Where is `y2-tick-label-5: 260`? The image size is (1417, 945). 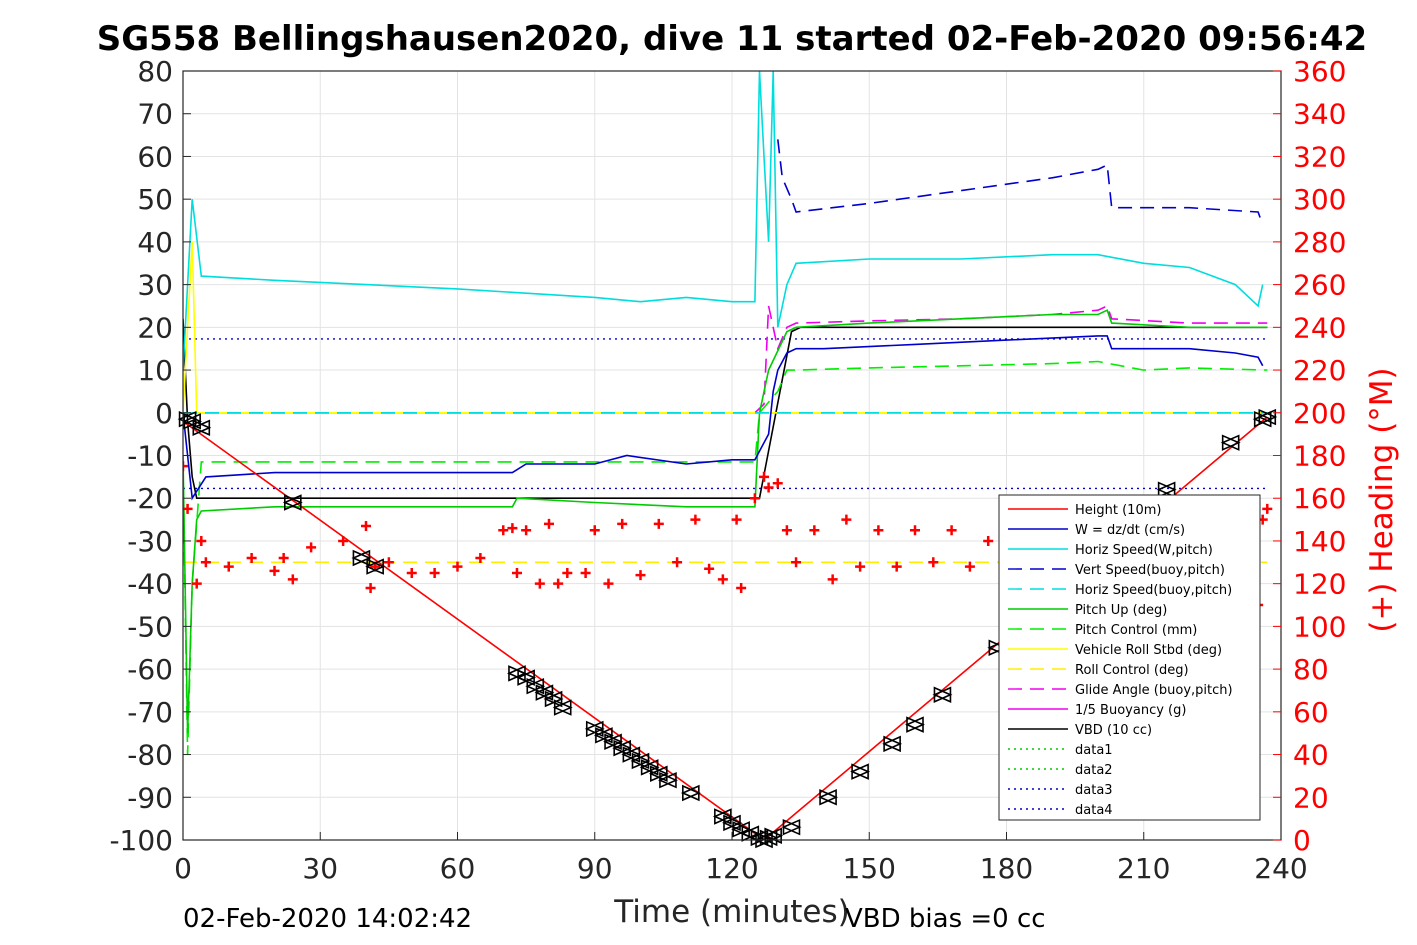 y2-tick-label-5: 260 is located at coordinates (1319, 285).